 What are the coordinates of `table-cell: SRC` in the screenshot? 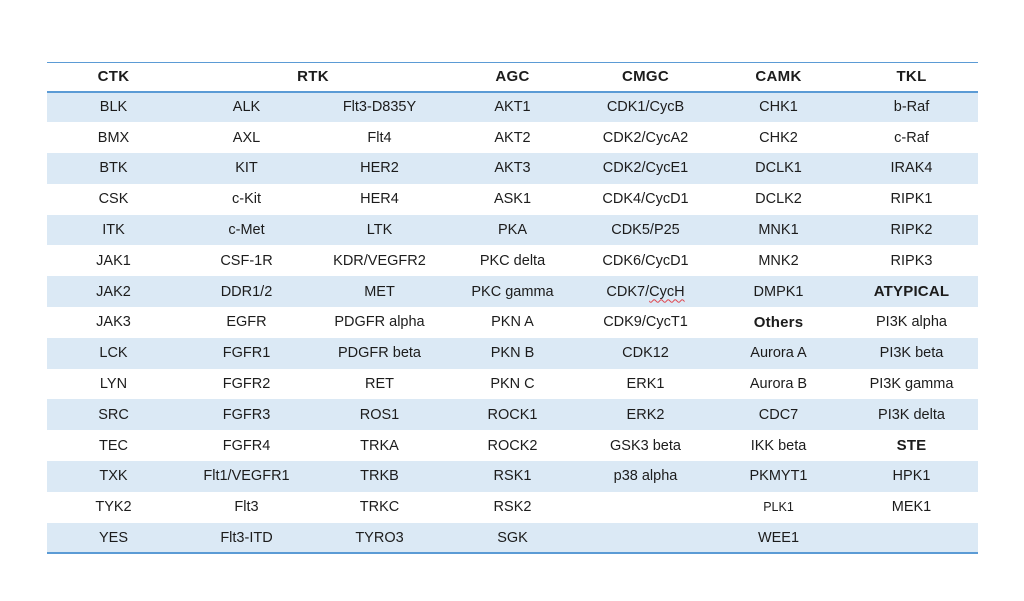 It's located at (113, 414).